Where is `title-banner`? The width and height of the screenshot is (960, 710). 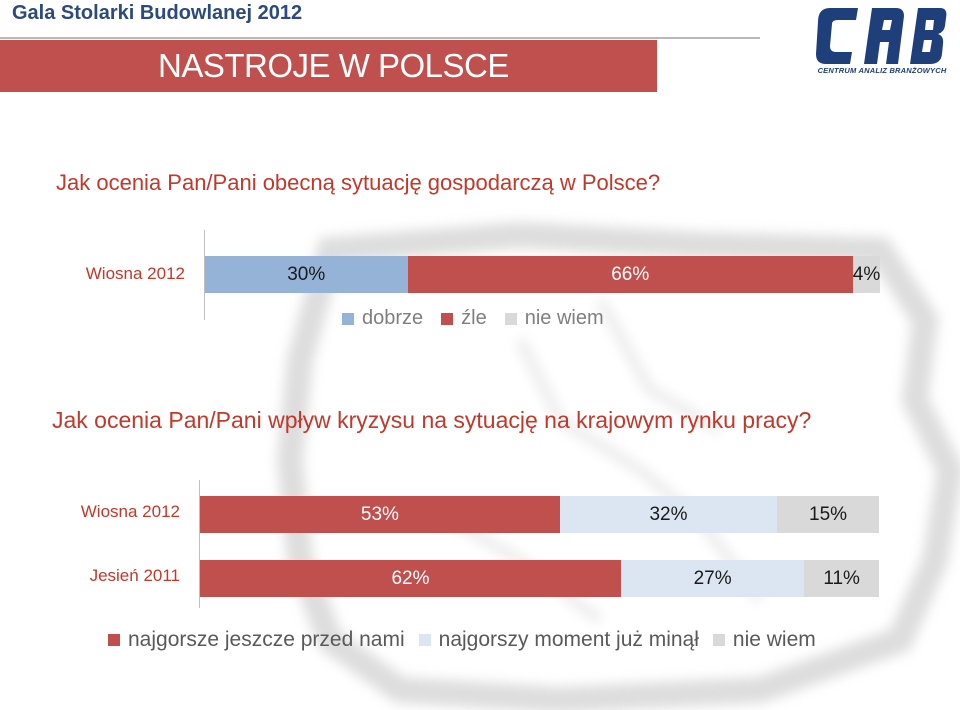
title-banner is located at coordinates (328, 66).